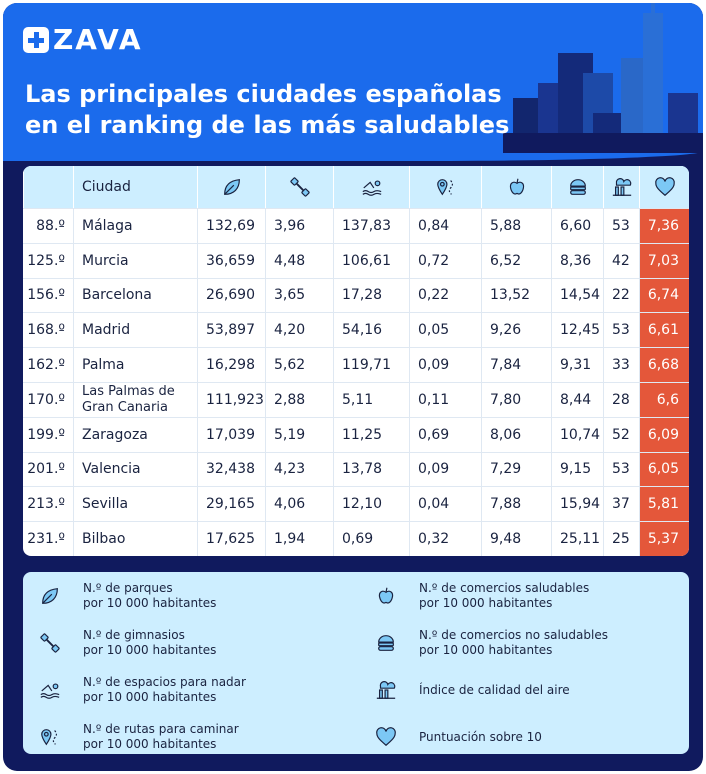 This screenshot has width=706, height=774. What do you see at coordinates (231, 504) in the screenshot?
I see `parks-cell: 29,165` at bounding box center [231, 504].